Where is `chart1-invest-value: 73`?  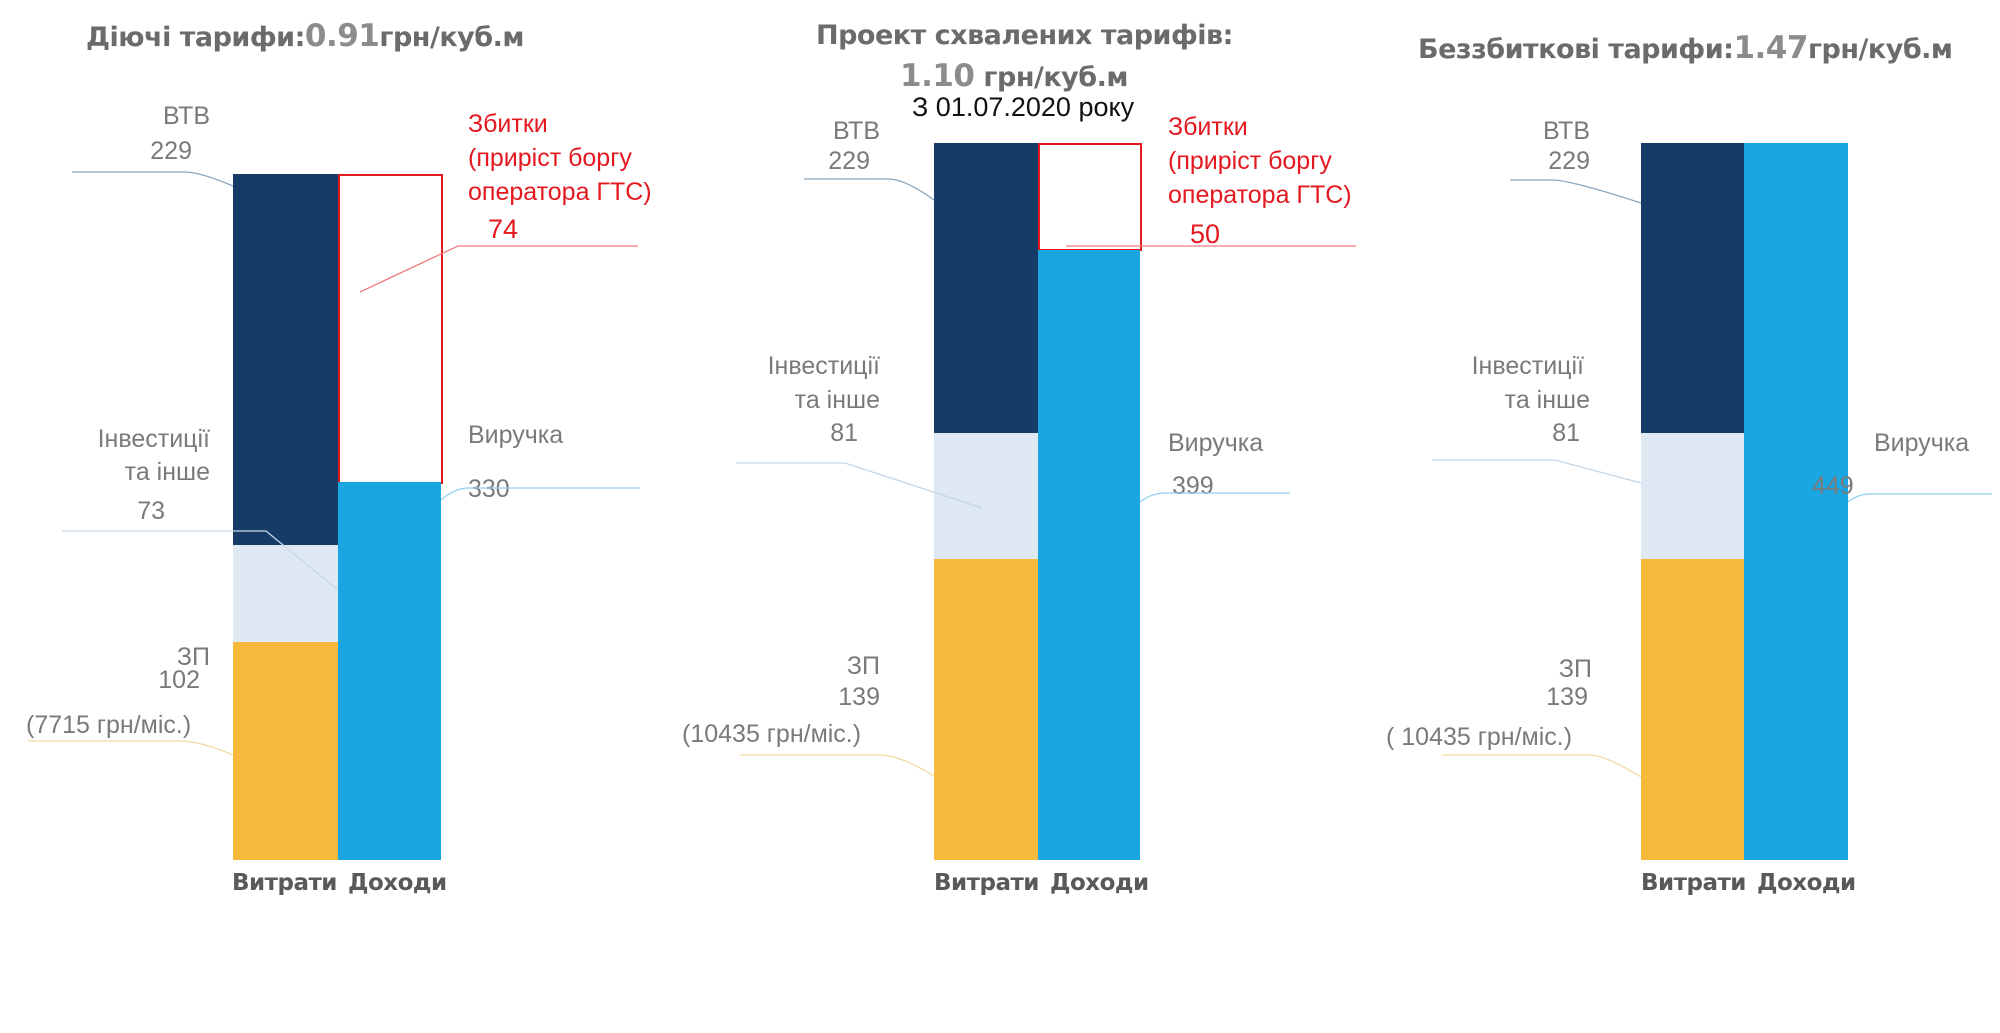 chart1-invest-value: 73 is located at coordinates (151, 511).